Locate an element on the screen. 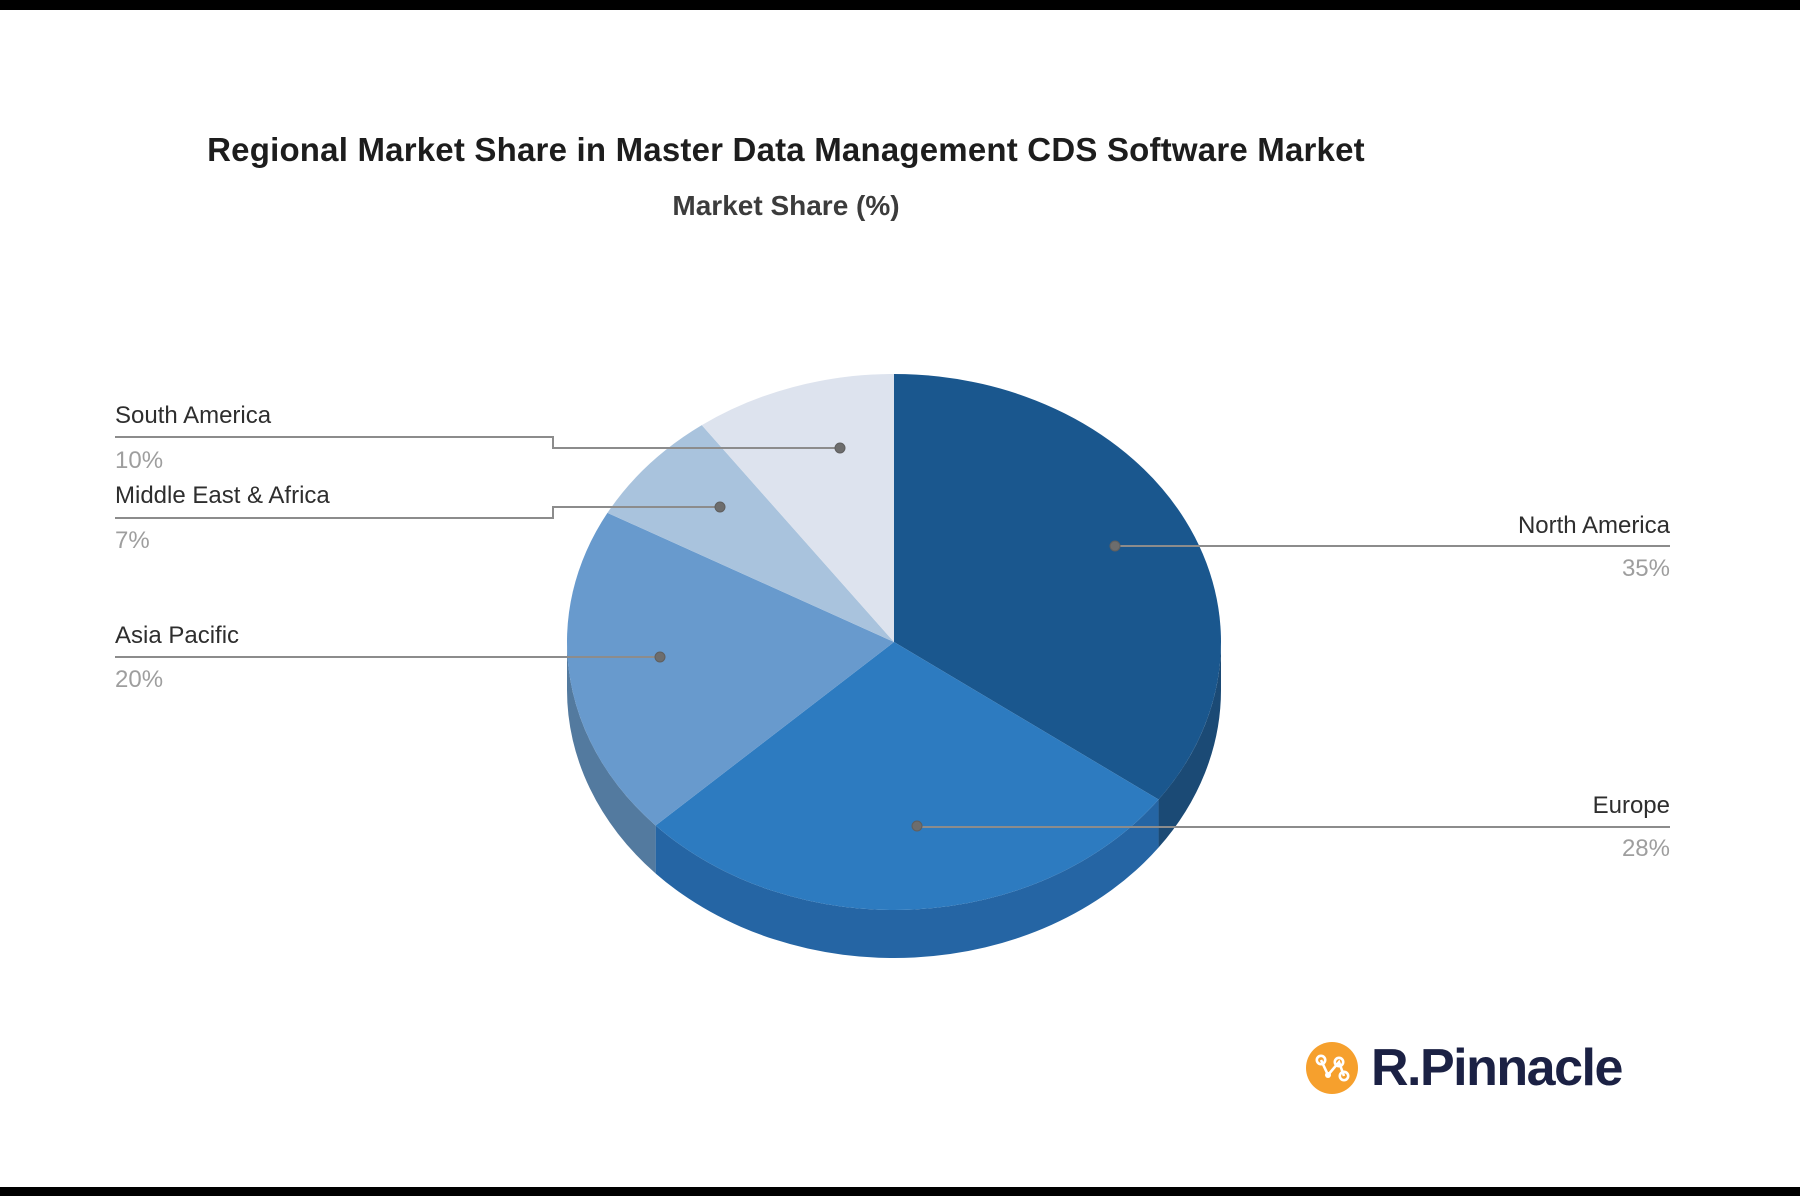 The height and width of the screenshot is (1196, 1800). slice-label-asia-pacific: Asia Pacific is located at coordinates (177, 635).